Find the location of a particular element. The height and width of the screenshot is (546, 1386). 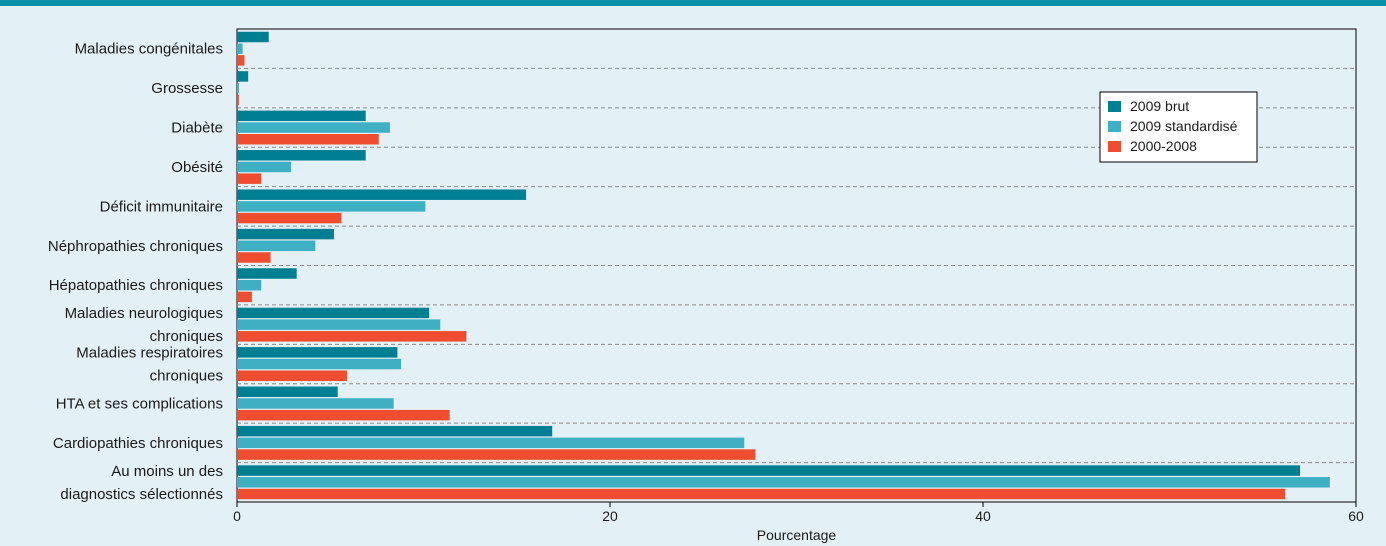

legend-label: 2009 brut is located at coordinates (1159, 106).